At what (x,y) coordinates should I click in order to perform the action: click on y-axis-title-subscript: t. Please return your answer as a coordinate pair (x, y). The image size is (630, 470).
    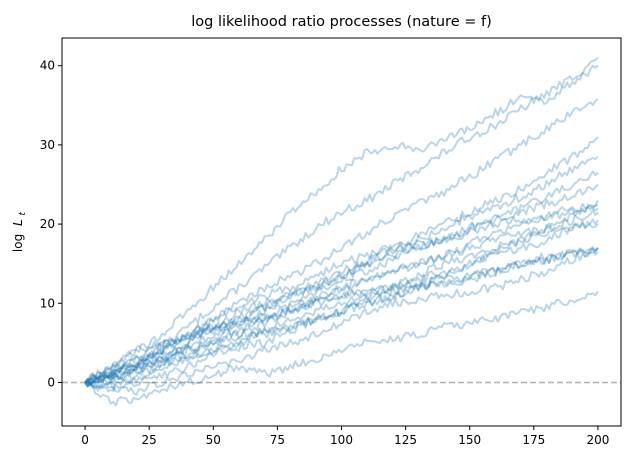
    Looking at the image, I should click on (23, 213).